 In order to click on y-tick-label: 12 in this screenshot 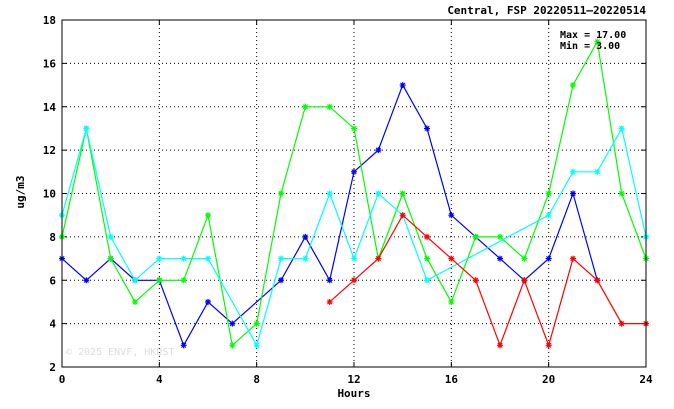, I will do `click(49, 150)`.